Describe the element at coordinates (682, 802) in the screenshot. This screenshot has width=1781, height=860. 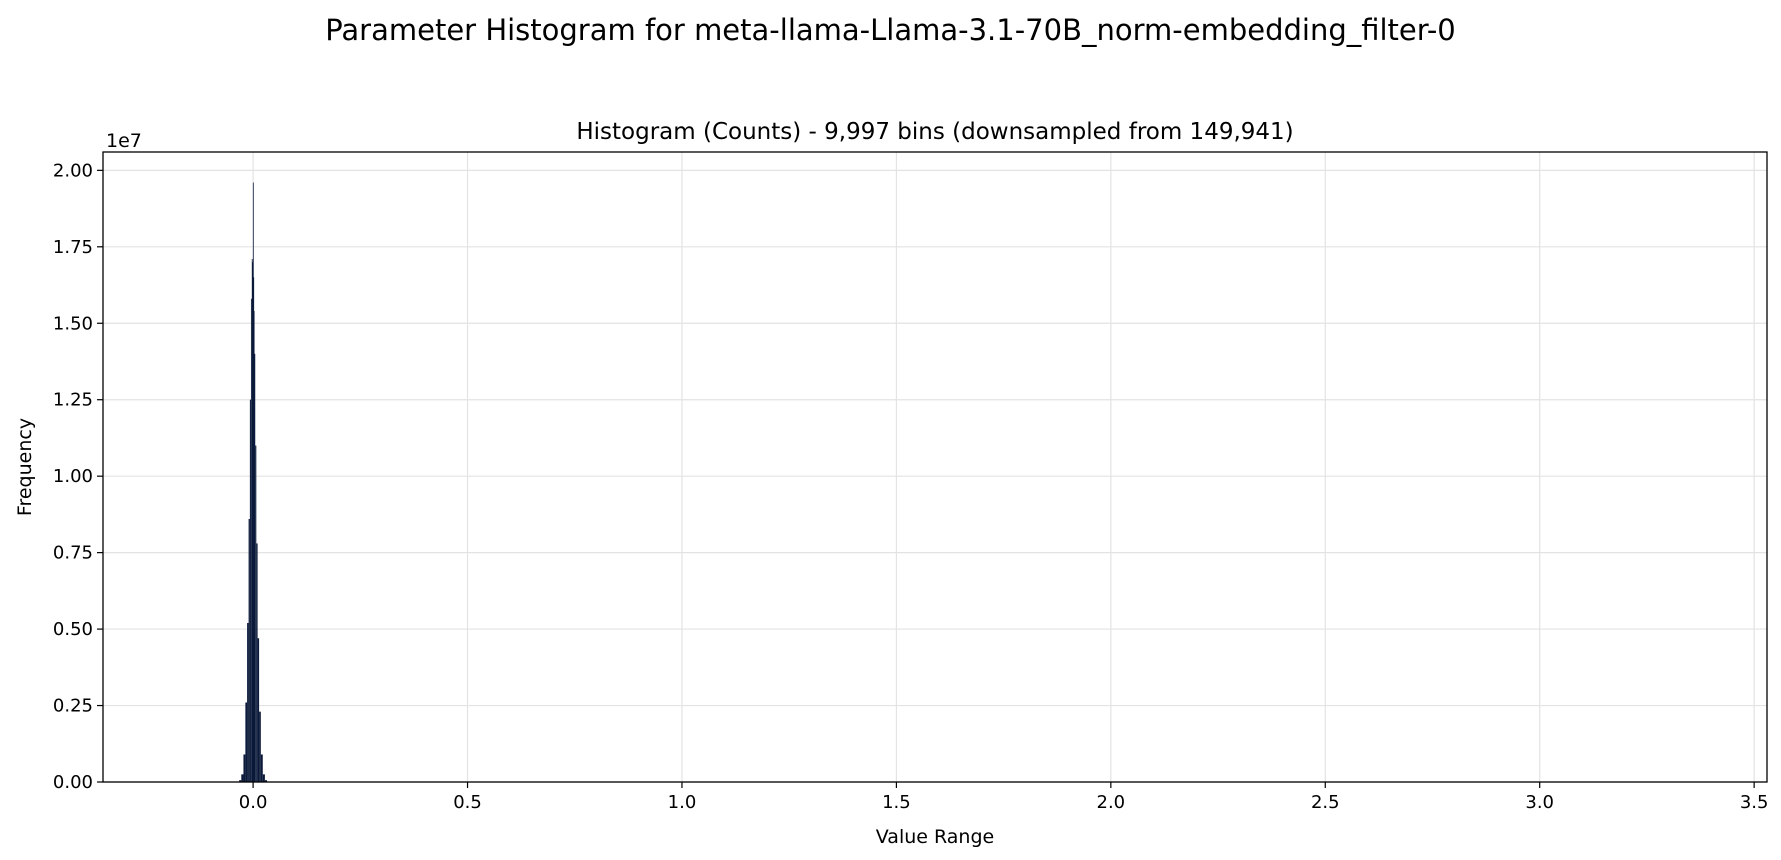
I see `x-tick-label: 1.0` at that location.